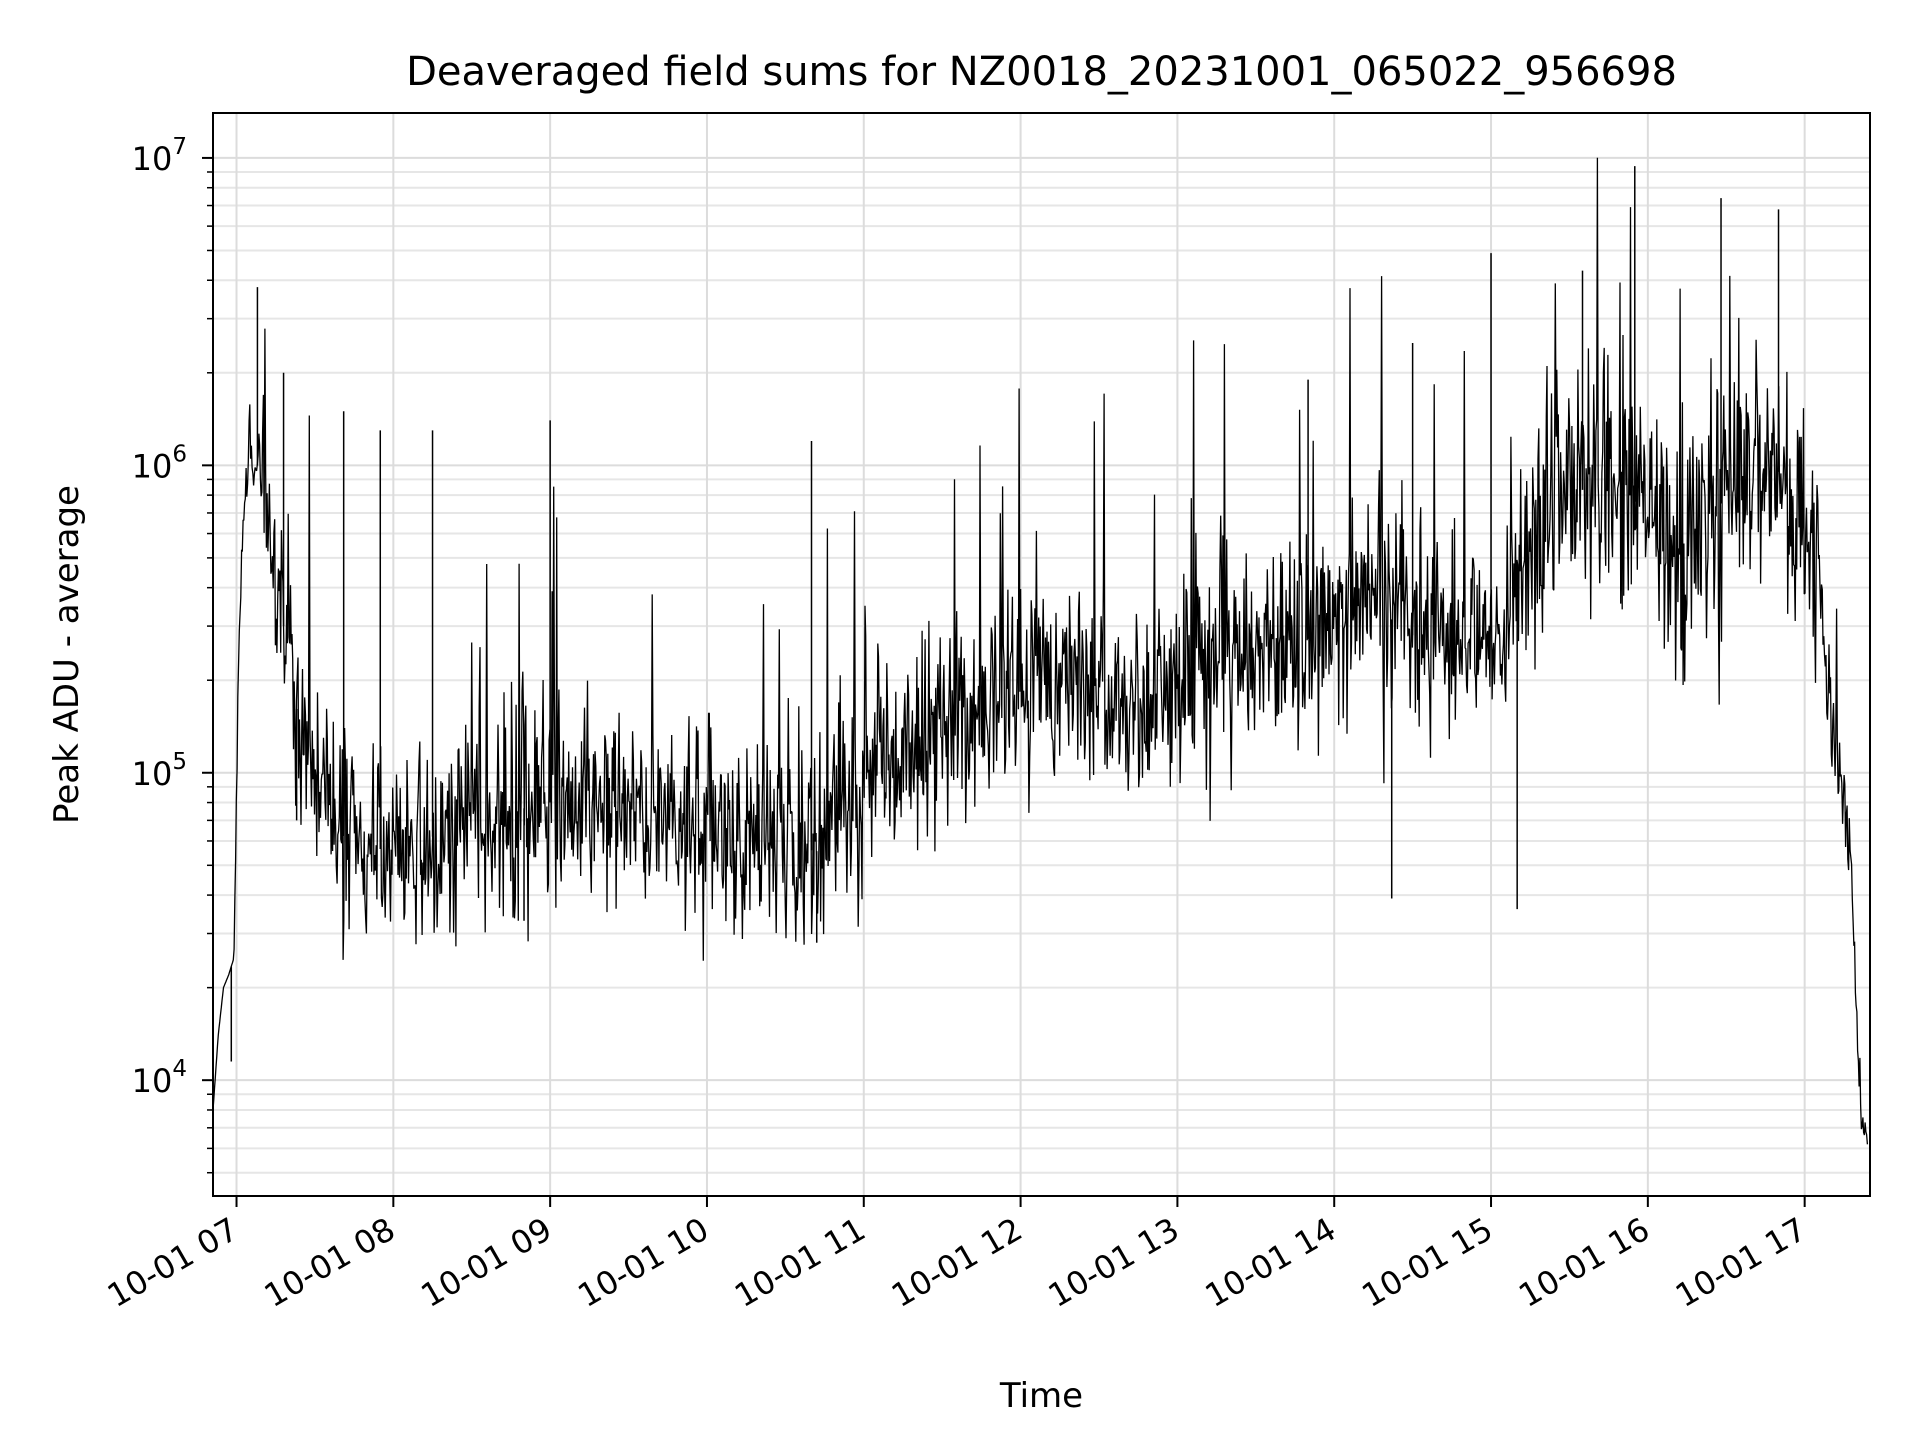 The image size is (1920, 1440). Describe the element at coordinates (159, 1078) in the screenshot. I see `y-tick-label: 10⁴` at that location.